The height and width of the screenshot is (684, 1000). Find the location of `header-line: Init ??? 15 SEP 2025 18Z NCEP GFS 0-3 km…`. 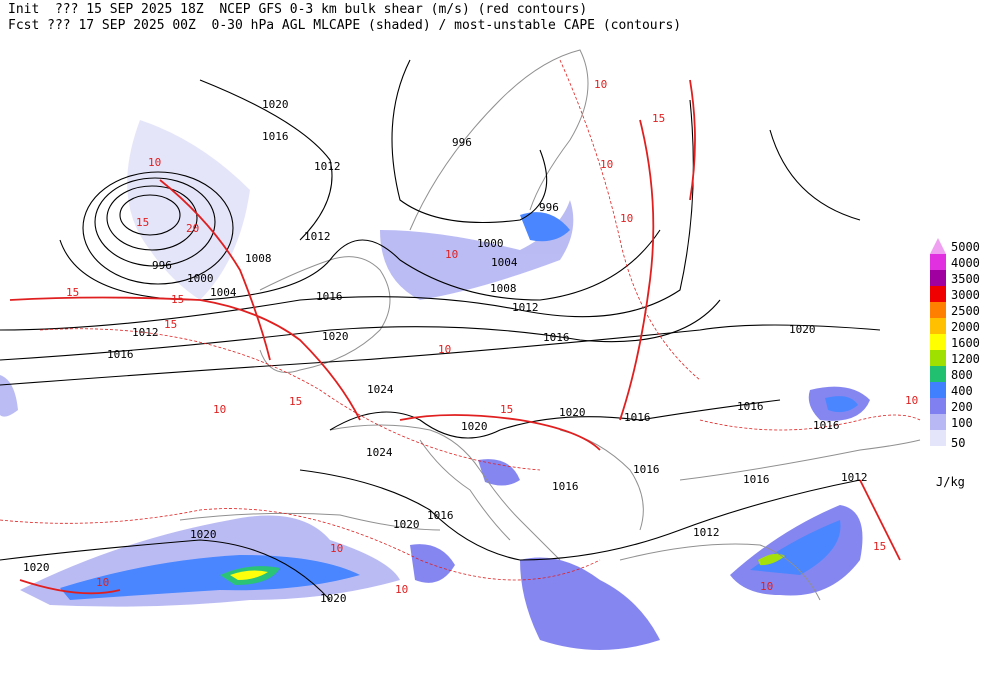

header-line: Init ??? 15 SEP 2025 18Z NCEP GFS 0-3 km… is located at coordinates (297, 9).